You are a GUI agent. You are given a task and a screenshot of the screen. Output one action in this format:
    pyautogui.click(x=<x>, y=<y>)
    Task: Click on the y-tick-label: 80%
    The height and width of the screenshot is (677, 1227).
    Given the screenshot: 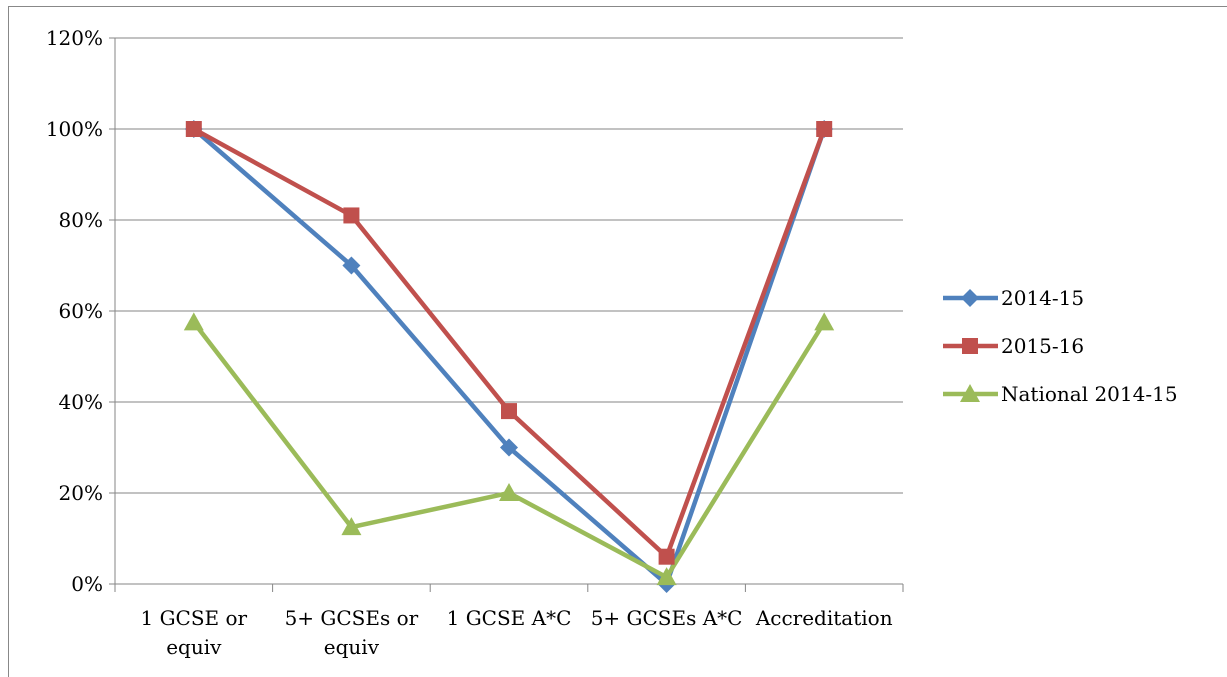 What is the action you would take?
    pyautogui.click(x=81, y=220)
    